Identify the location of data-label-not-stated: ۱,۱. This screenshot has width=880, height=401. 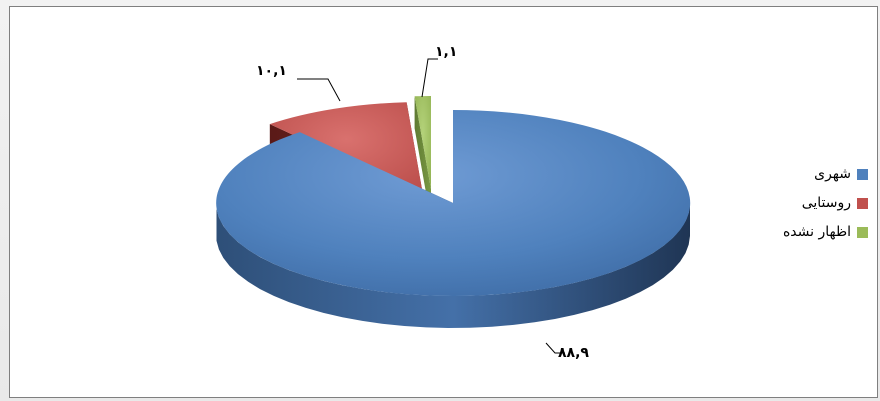
(446, 52).